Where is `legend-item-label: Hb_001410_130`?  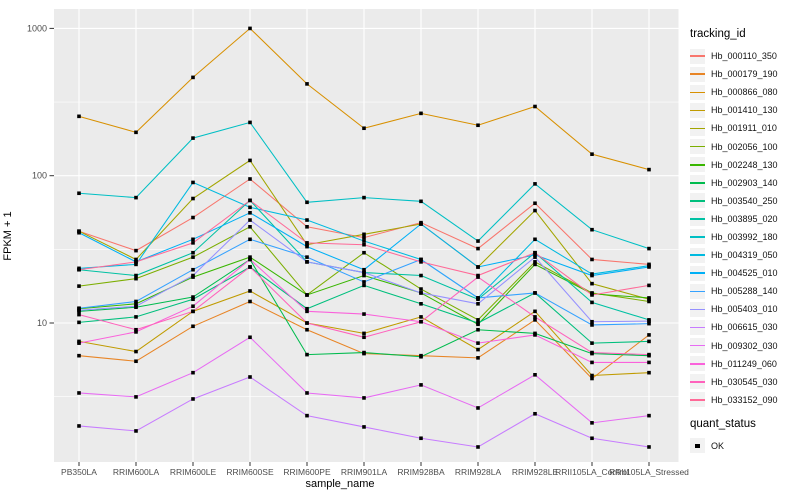
legend-item-label: Hb_001410_130 is located at coordinates (744, 110).